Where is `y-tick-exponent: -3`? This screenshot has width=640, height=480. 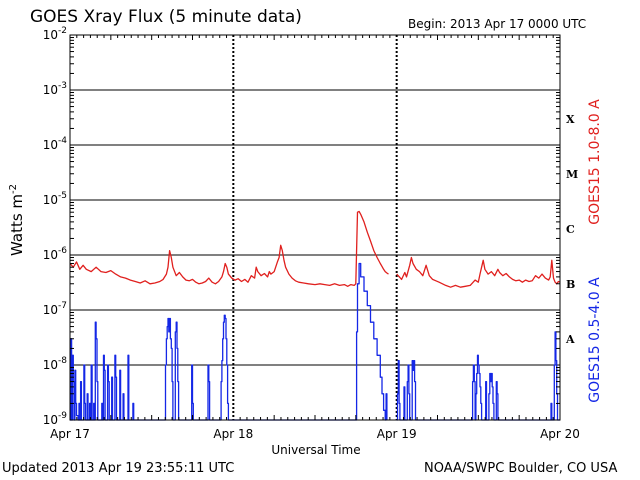 y-tick-exponent: -3 is located at coordinates (62, 86).